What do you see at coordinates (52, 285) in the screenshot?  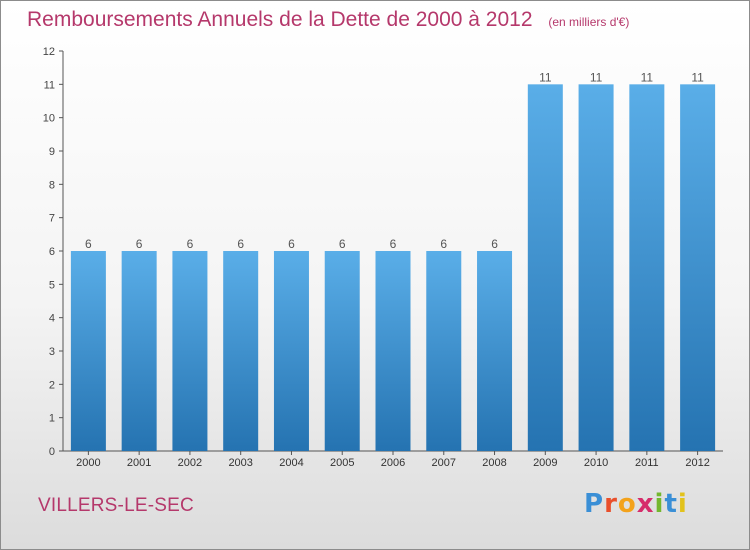 I see `y-tick-label: 5` at bounding box center [52, 285].